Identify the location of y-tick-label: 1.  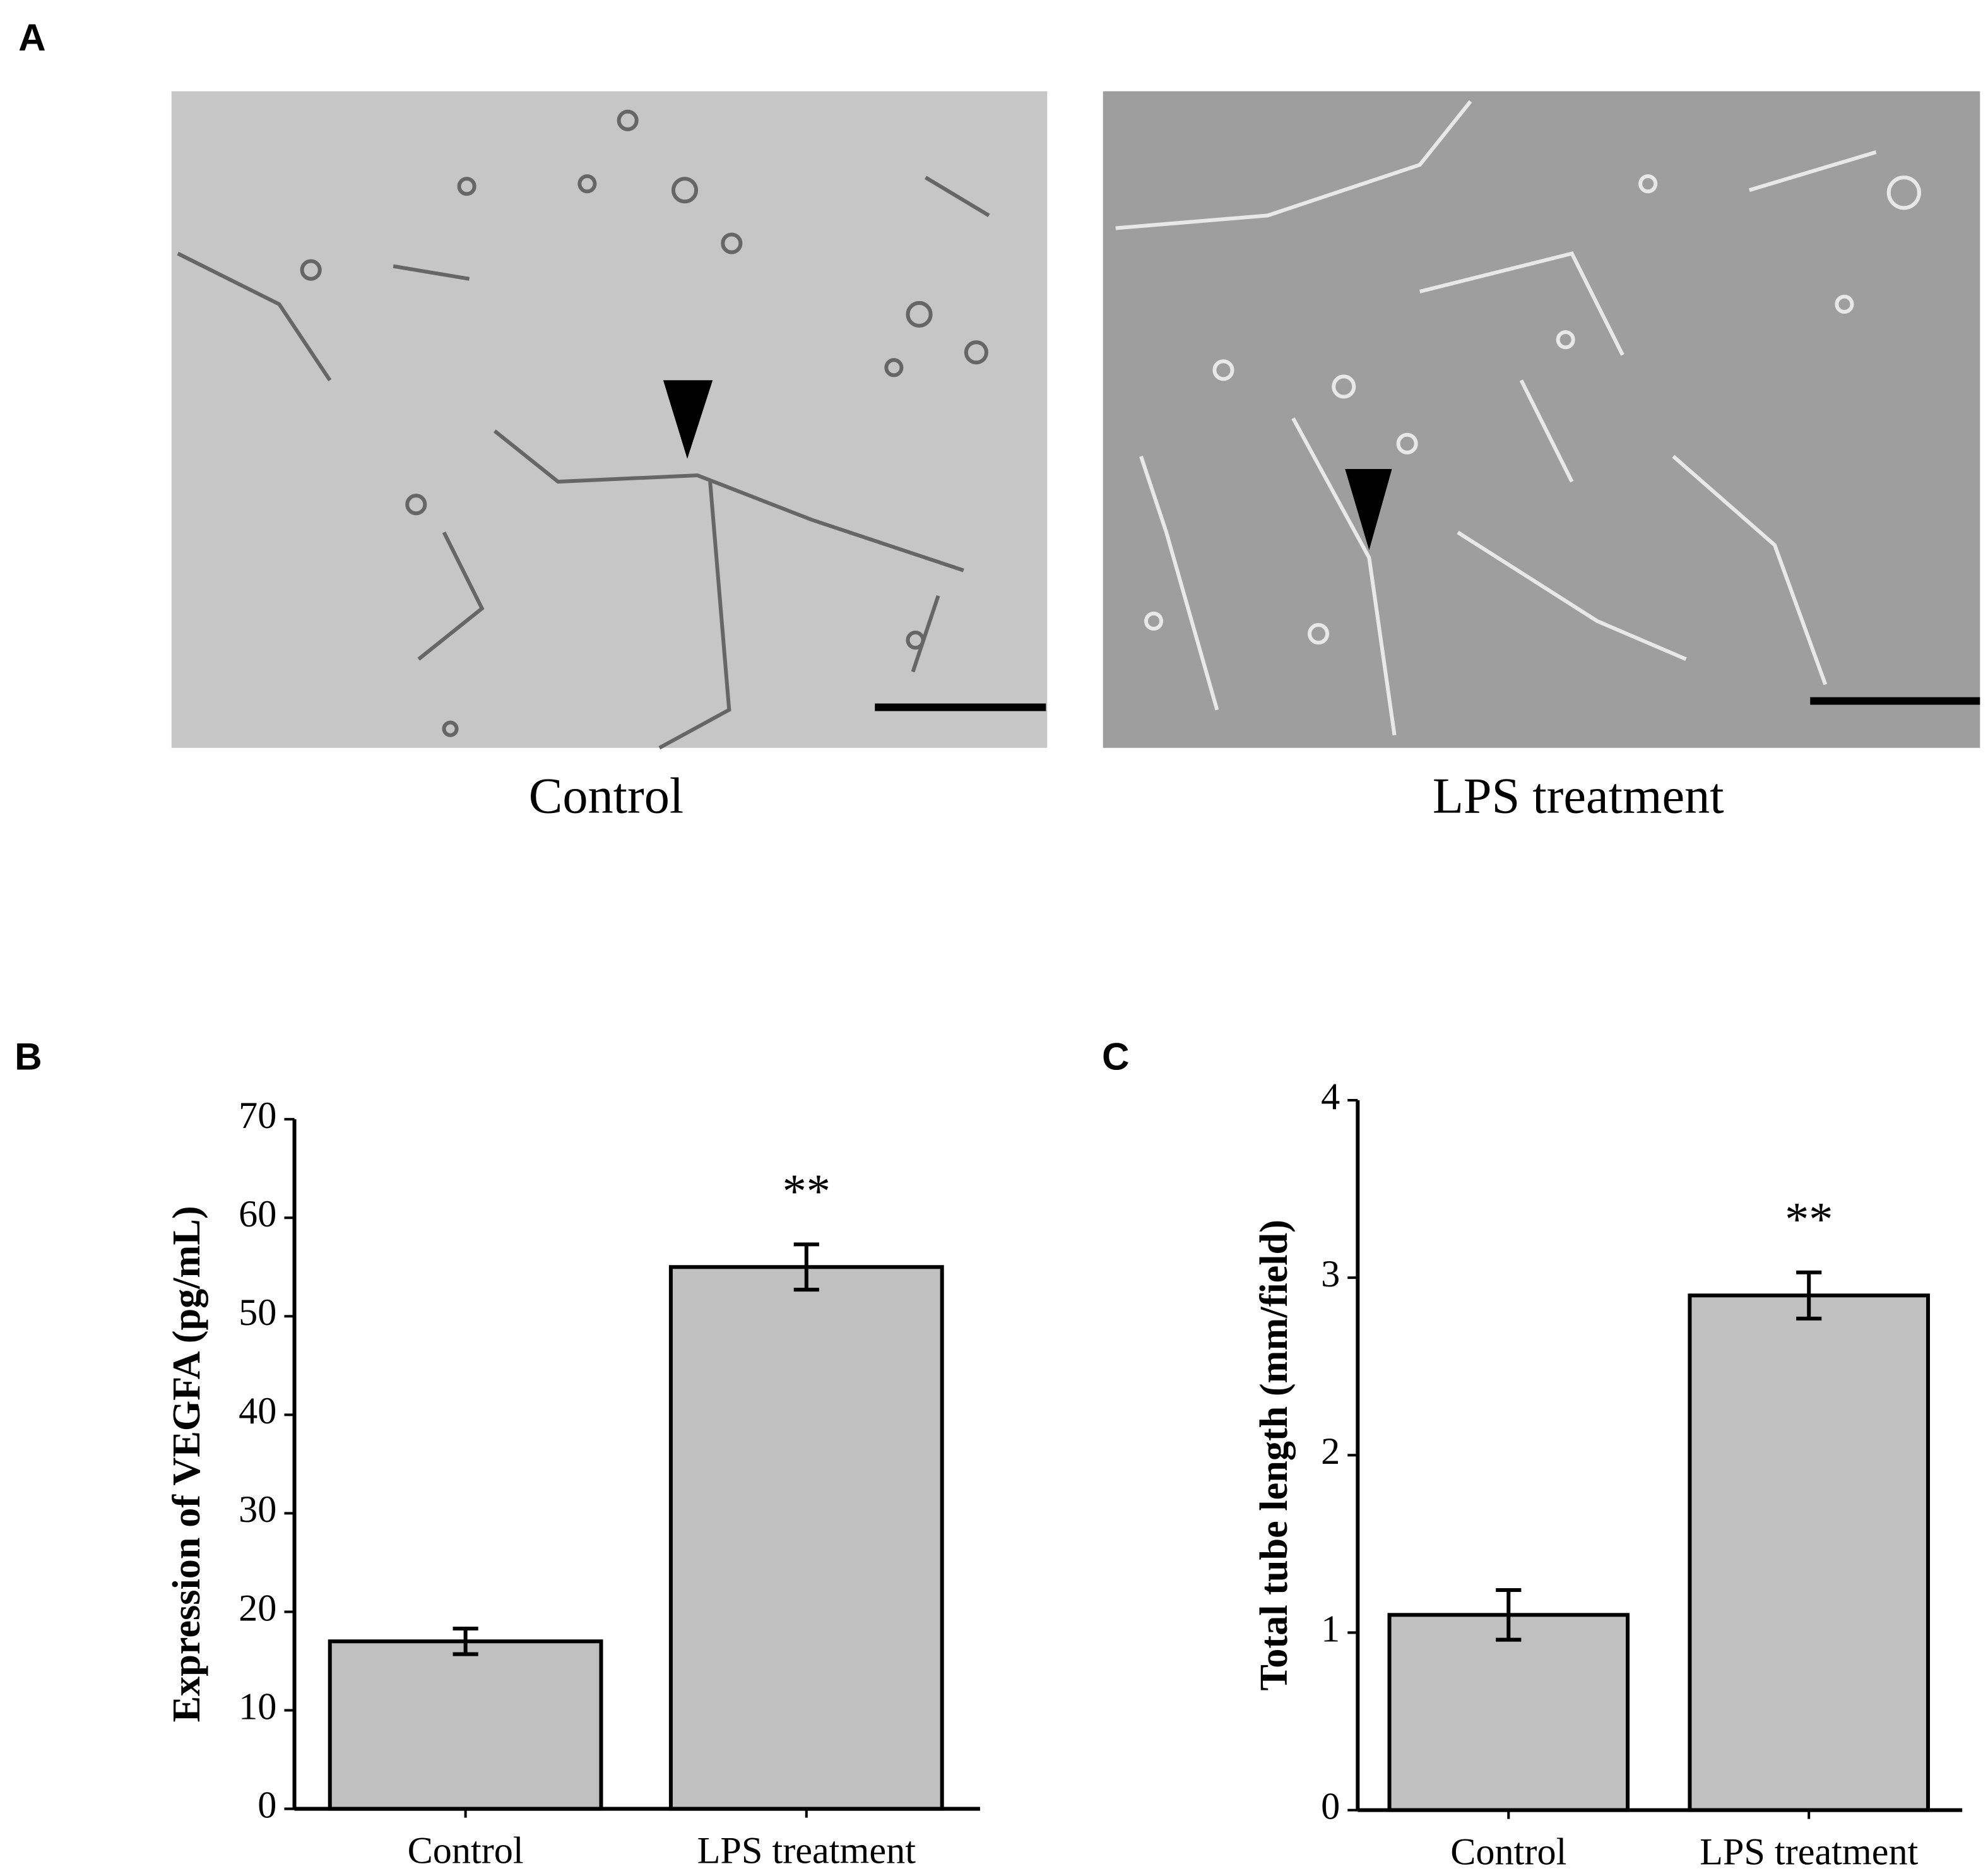
(1330, 1629).